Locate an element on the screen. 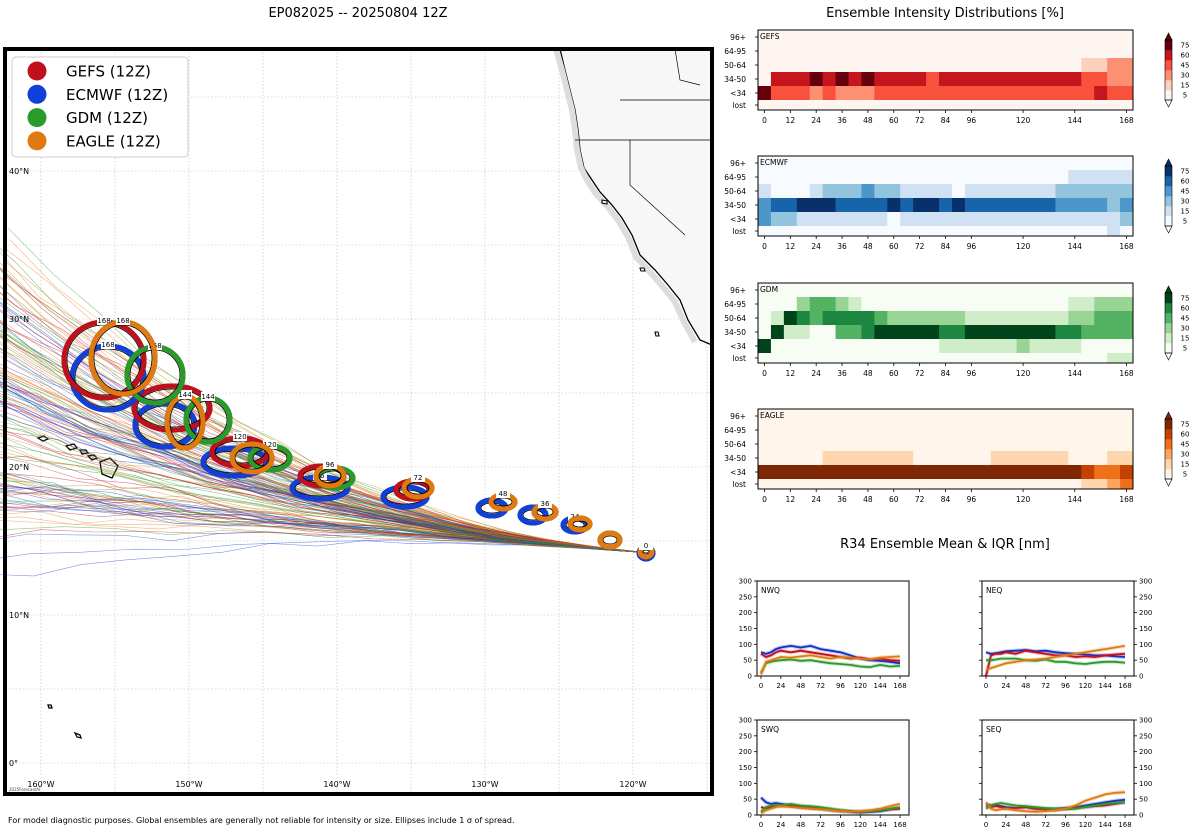  longitude-tick-labels: 160°W 150°W 140°W 130°W 120°W is located at coordinates (336, 784).